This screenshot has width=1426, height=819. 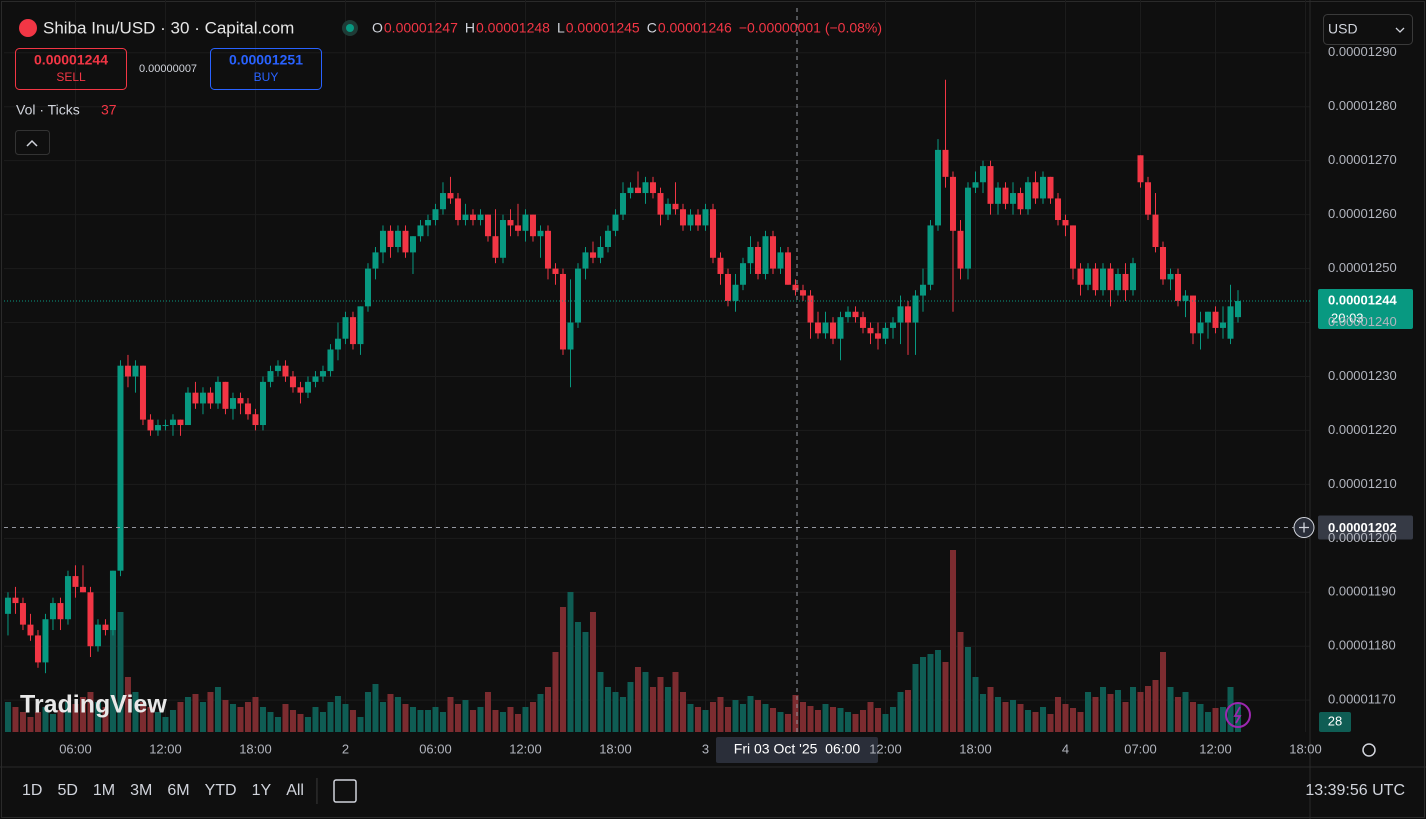 I want to click on y-tick-label: 0.00001180, so click(x=1362, y=645).